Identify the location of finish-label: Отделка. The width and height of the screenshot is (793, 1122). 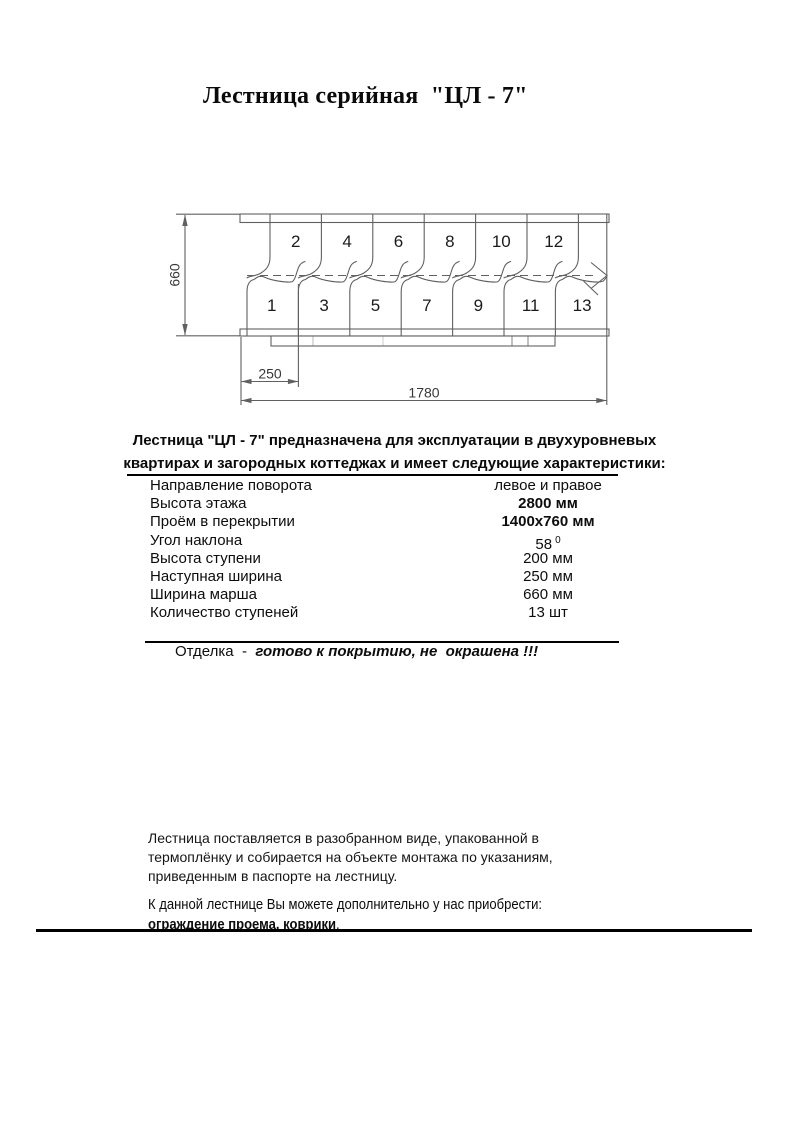
(204, 651).